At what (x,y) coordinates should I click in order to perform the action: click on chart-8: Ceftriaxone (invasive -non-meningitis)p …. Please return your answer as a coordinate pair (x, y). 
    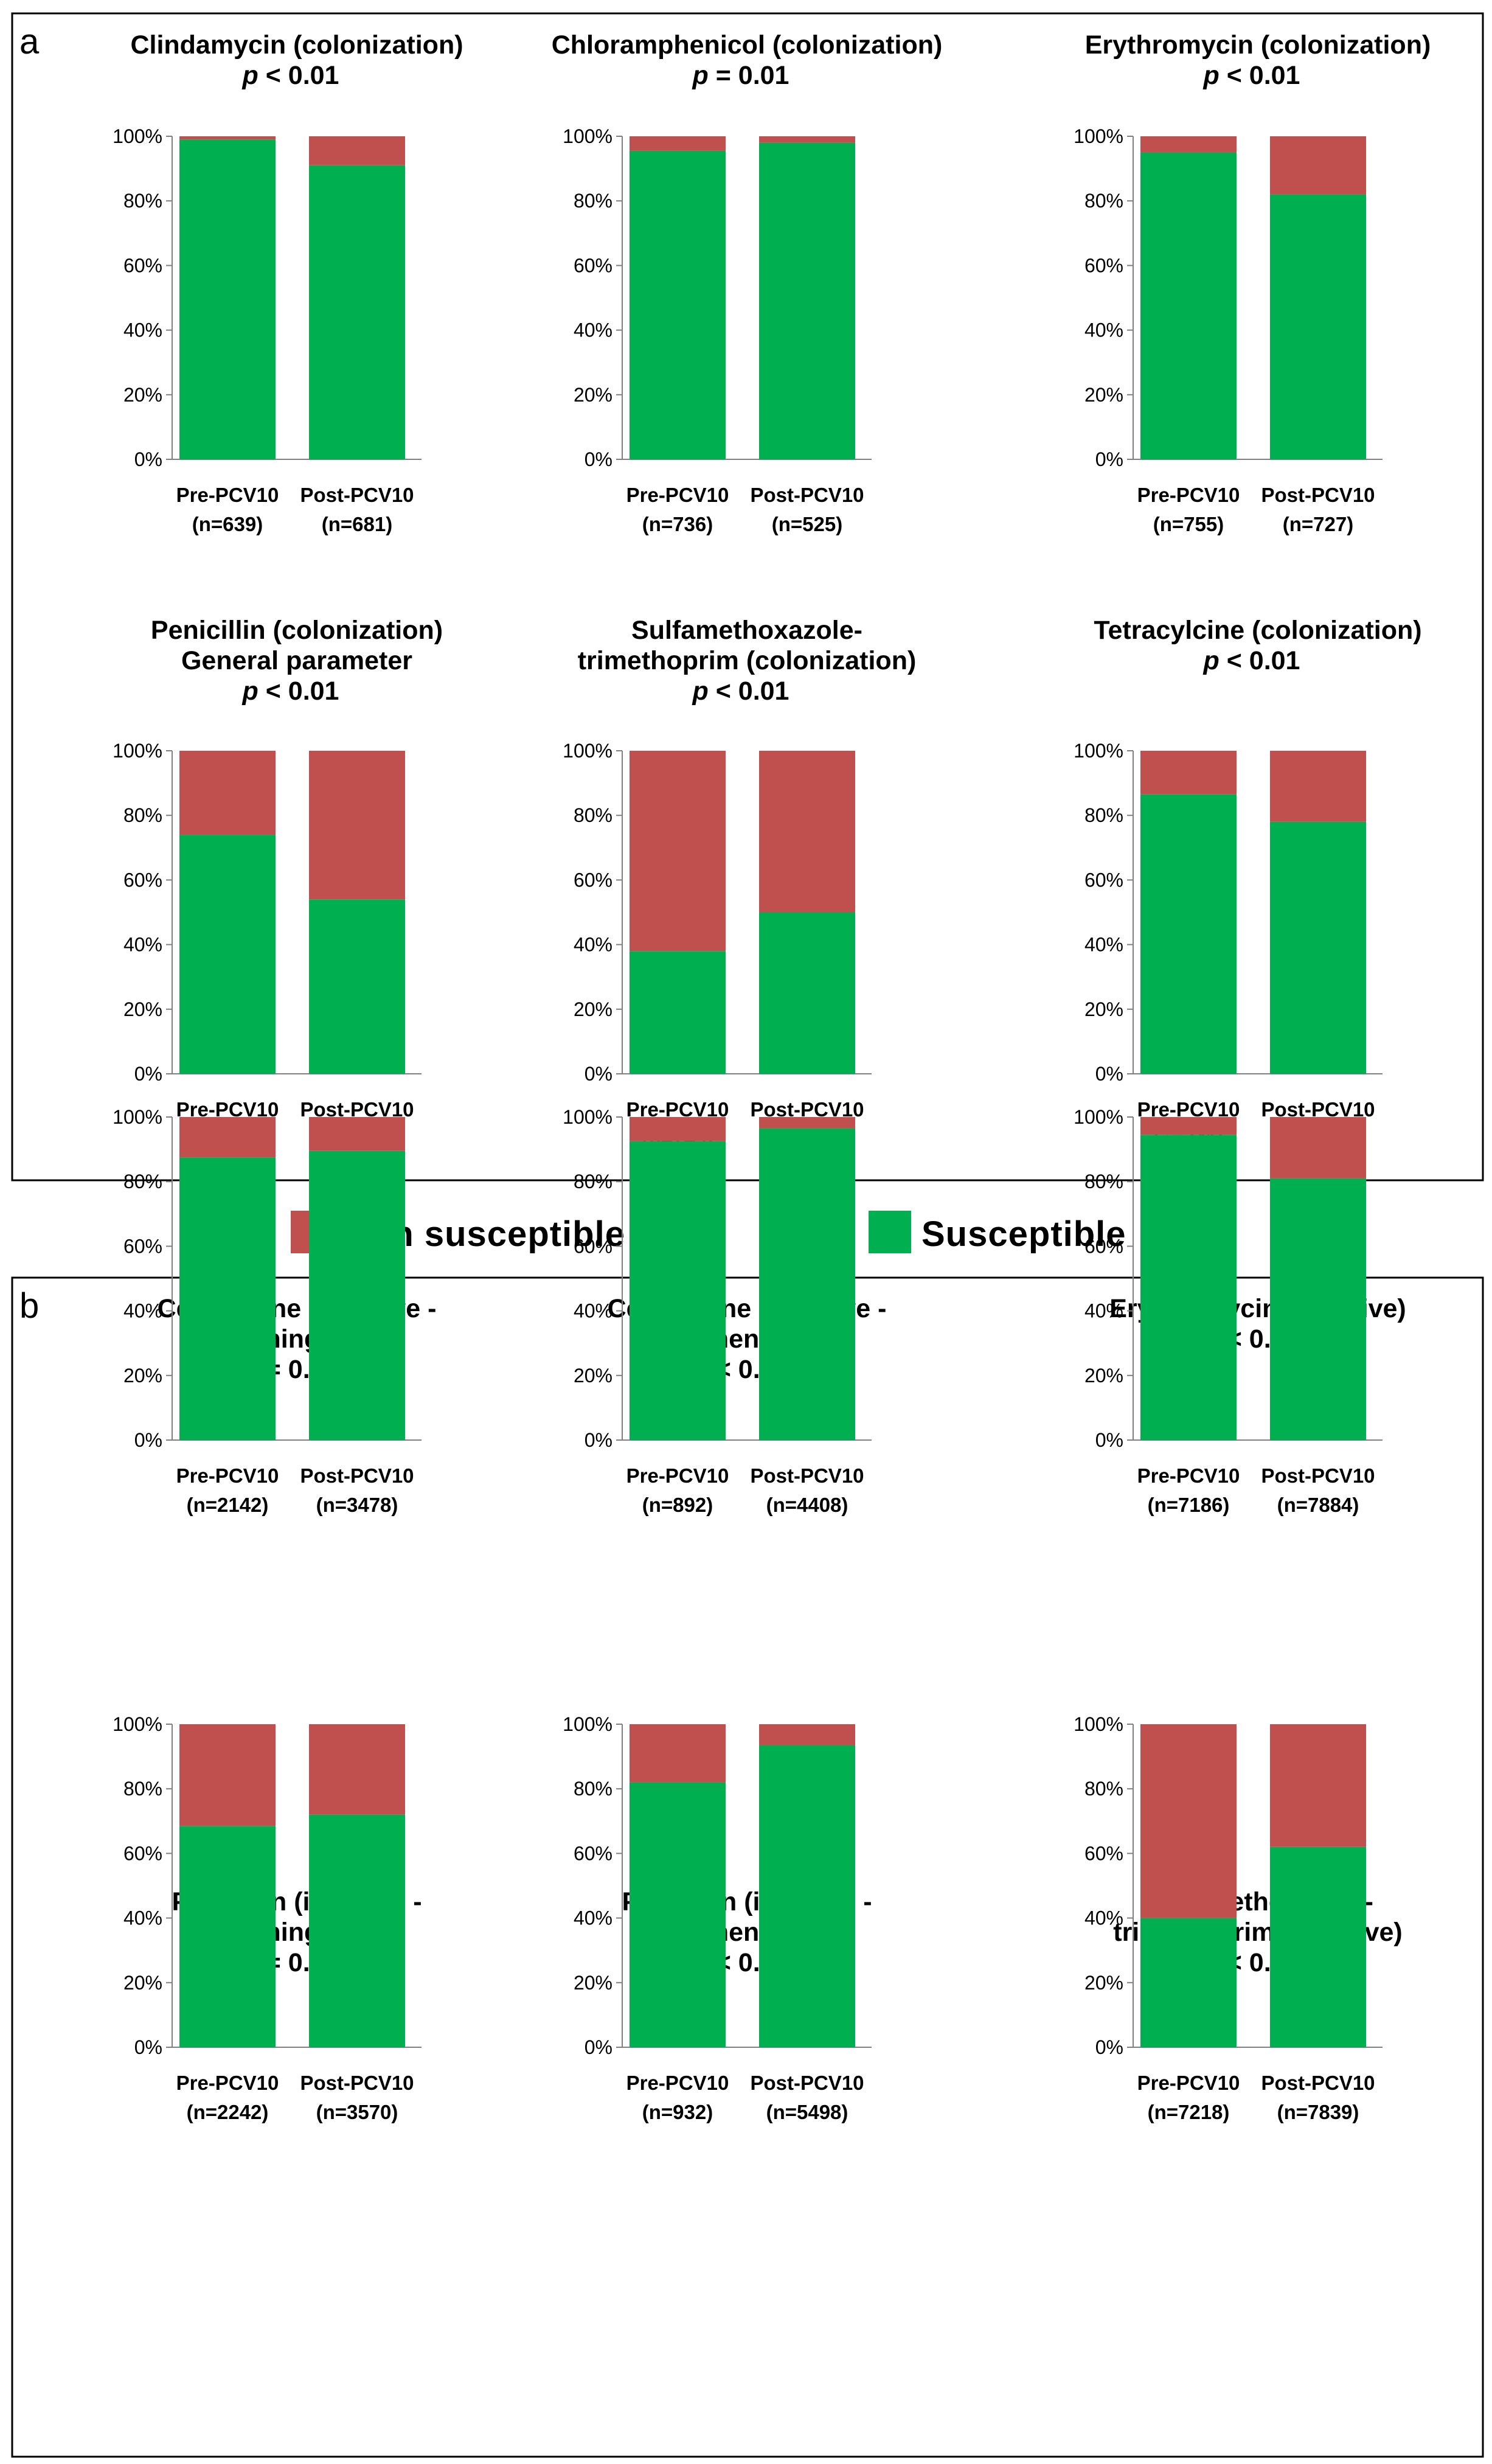
    Looking at the image, I should click on (725, 1311).